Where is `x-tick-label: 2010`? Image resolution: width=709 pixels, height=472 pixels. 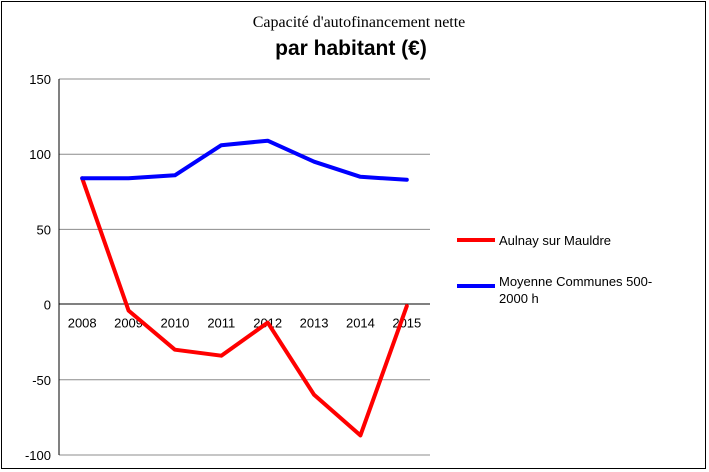 x-tick-label: 2010 is located at coordinates (174, 323).